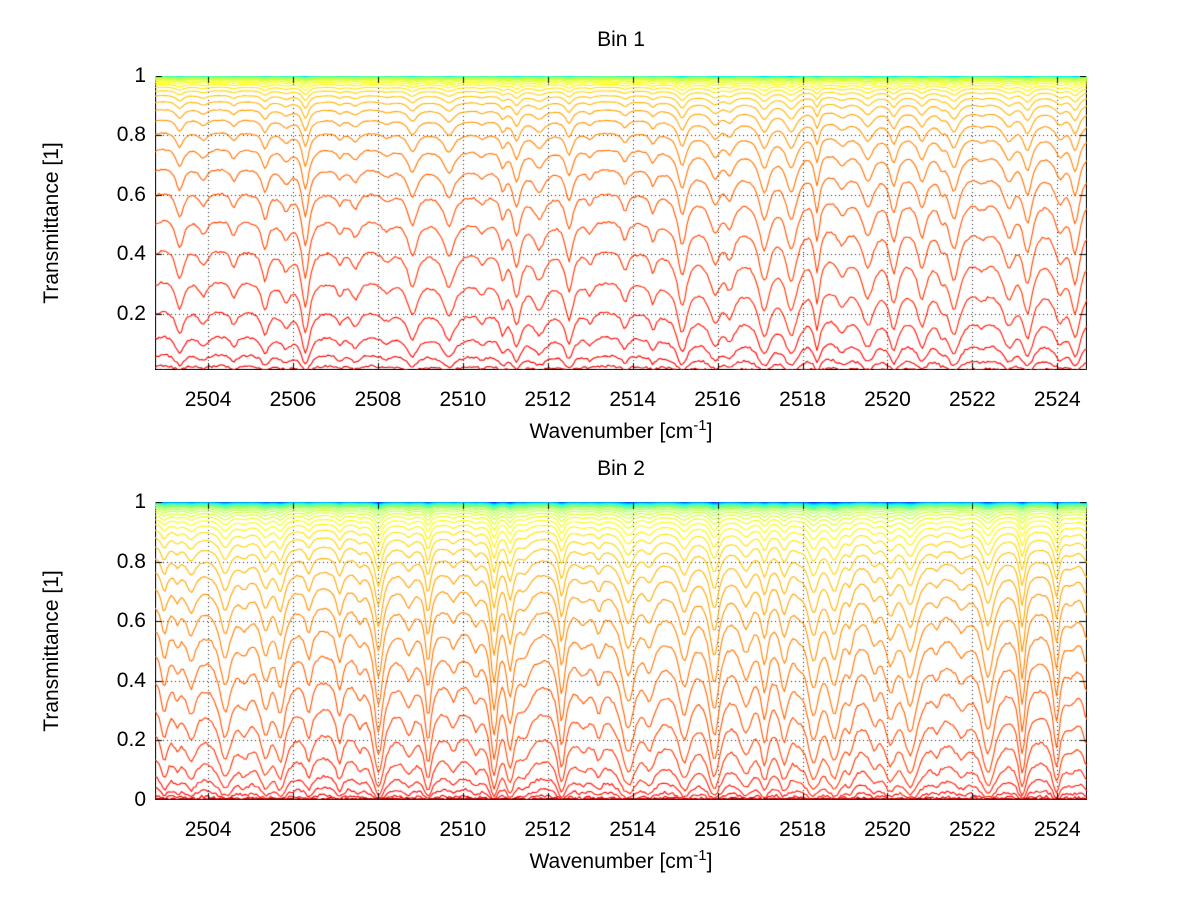 The height and width of the screenshot is (901, 1200). I want to click on bin2-x-axis-label-superscript: -1, so click(700, 855).